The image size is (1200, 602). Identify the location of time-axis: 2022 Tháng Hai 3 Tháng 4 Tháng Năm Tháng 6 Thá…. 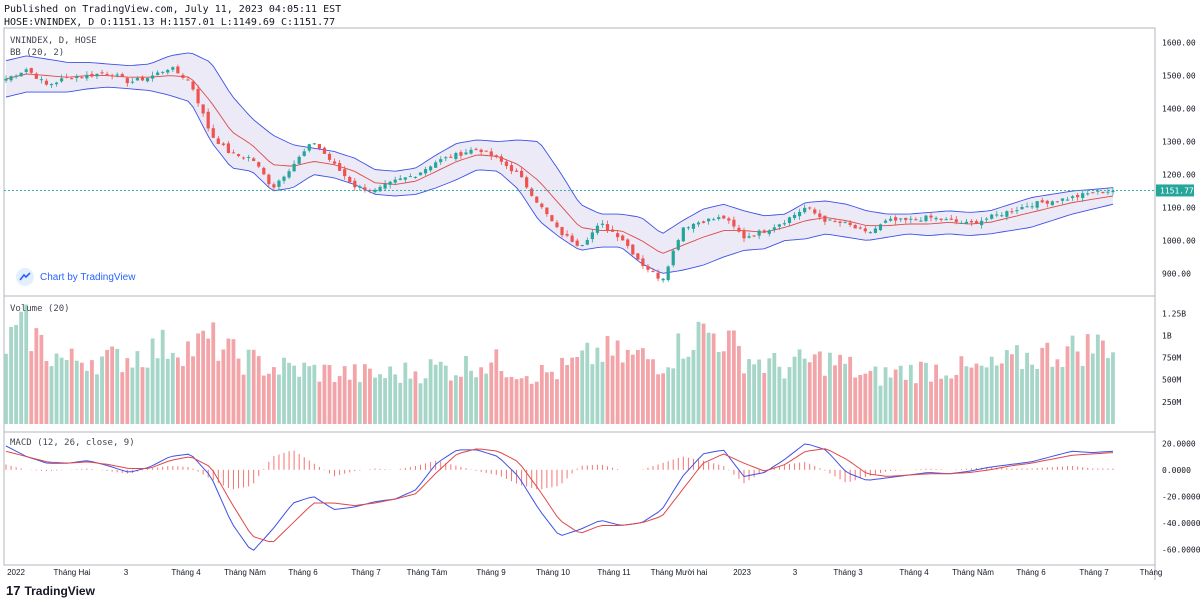
(584, 572).